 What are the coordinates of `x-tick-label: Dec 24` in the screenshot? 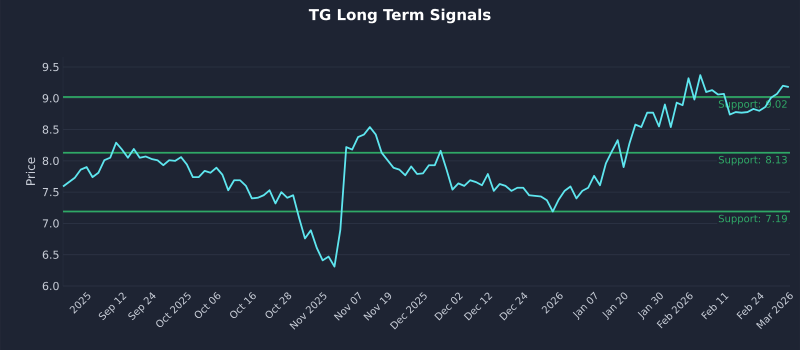 It's located at (513, 306).